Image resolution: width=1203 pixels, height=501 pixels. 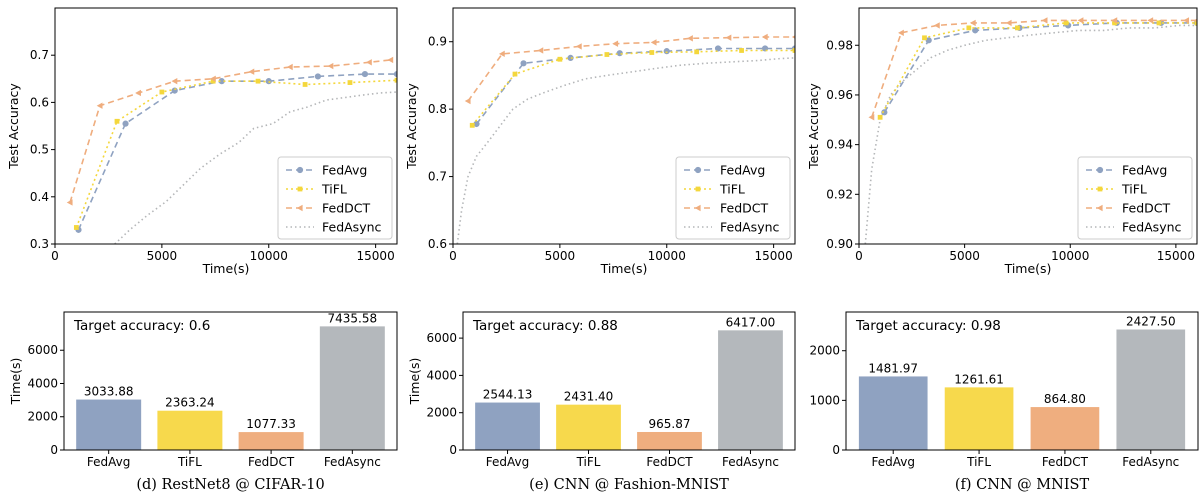 What do you see at coordinates (633, 87) in the screenshot?
I see `series-line-tifl` at bounding box center [633, 87].